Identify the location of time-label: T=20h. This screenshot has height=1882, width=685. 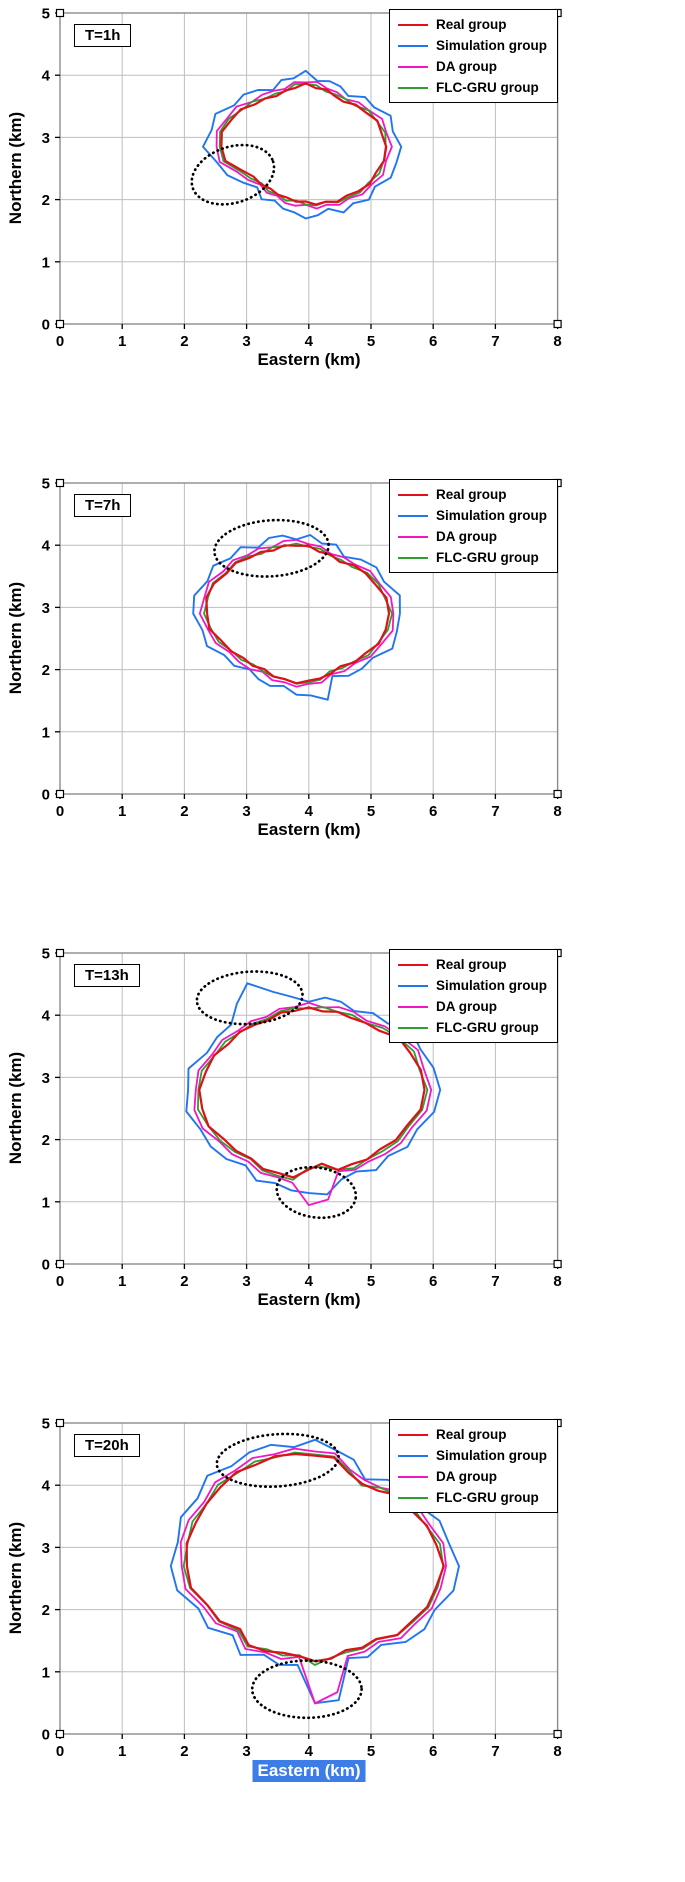
(107, 1445).